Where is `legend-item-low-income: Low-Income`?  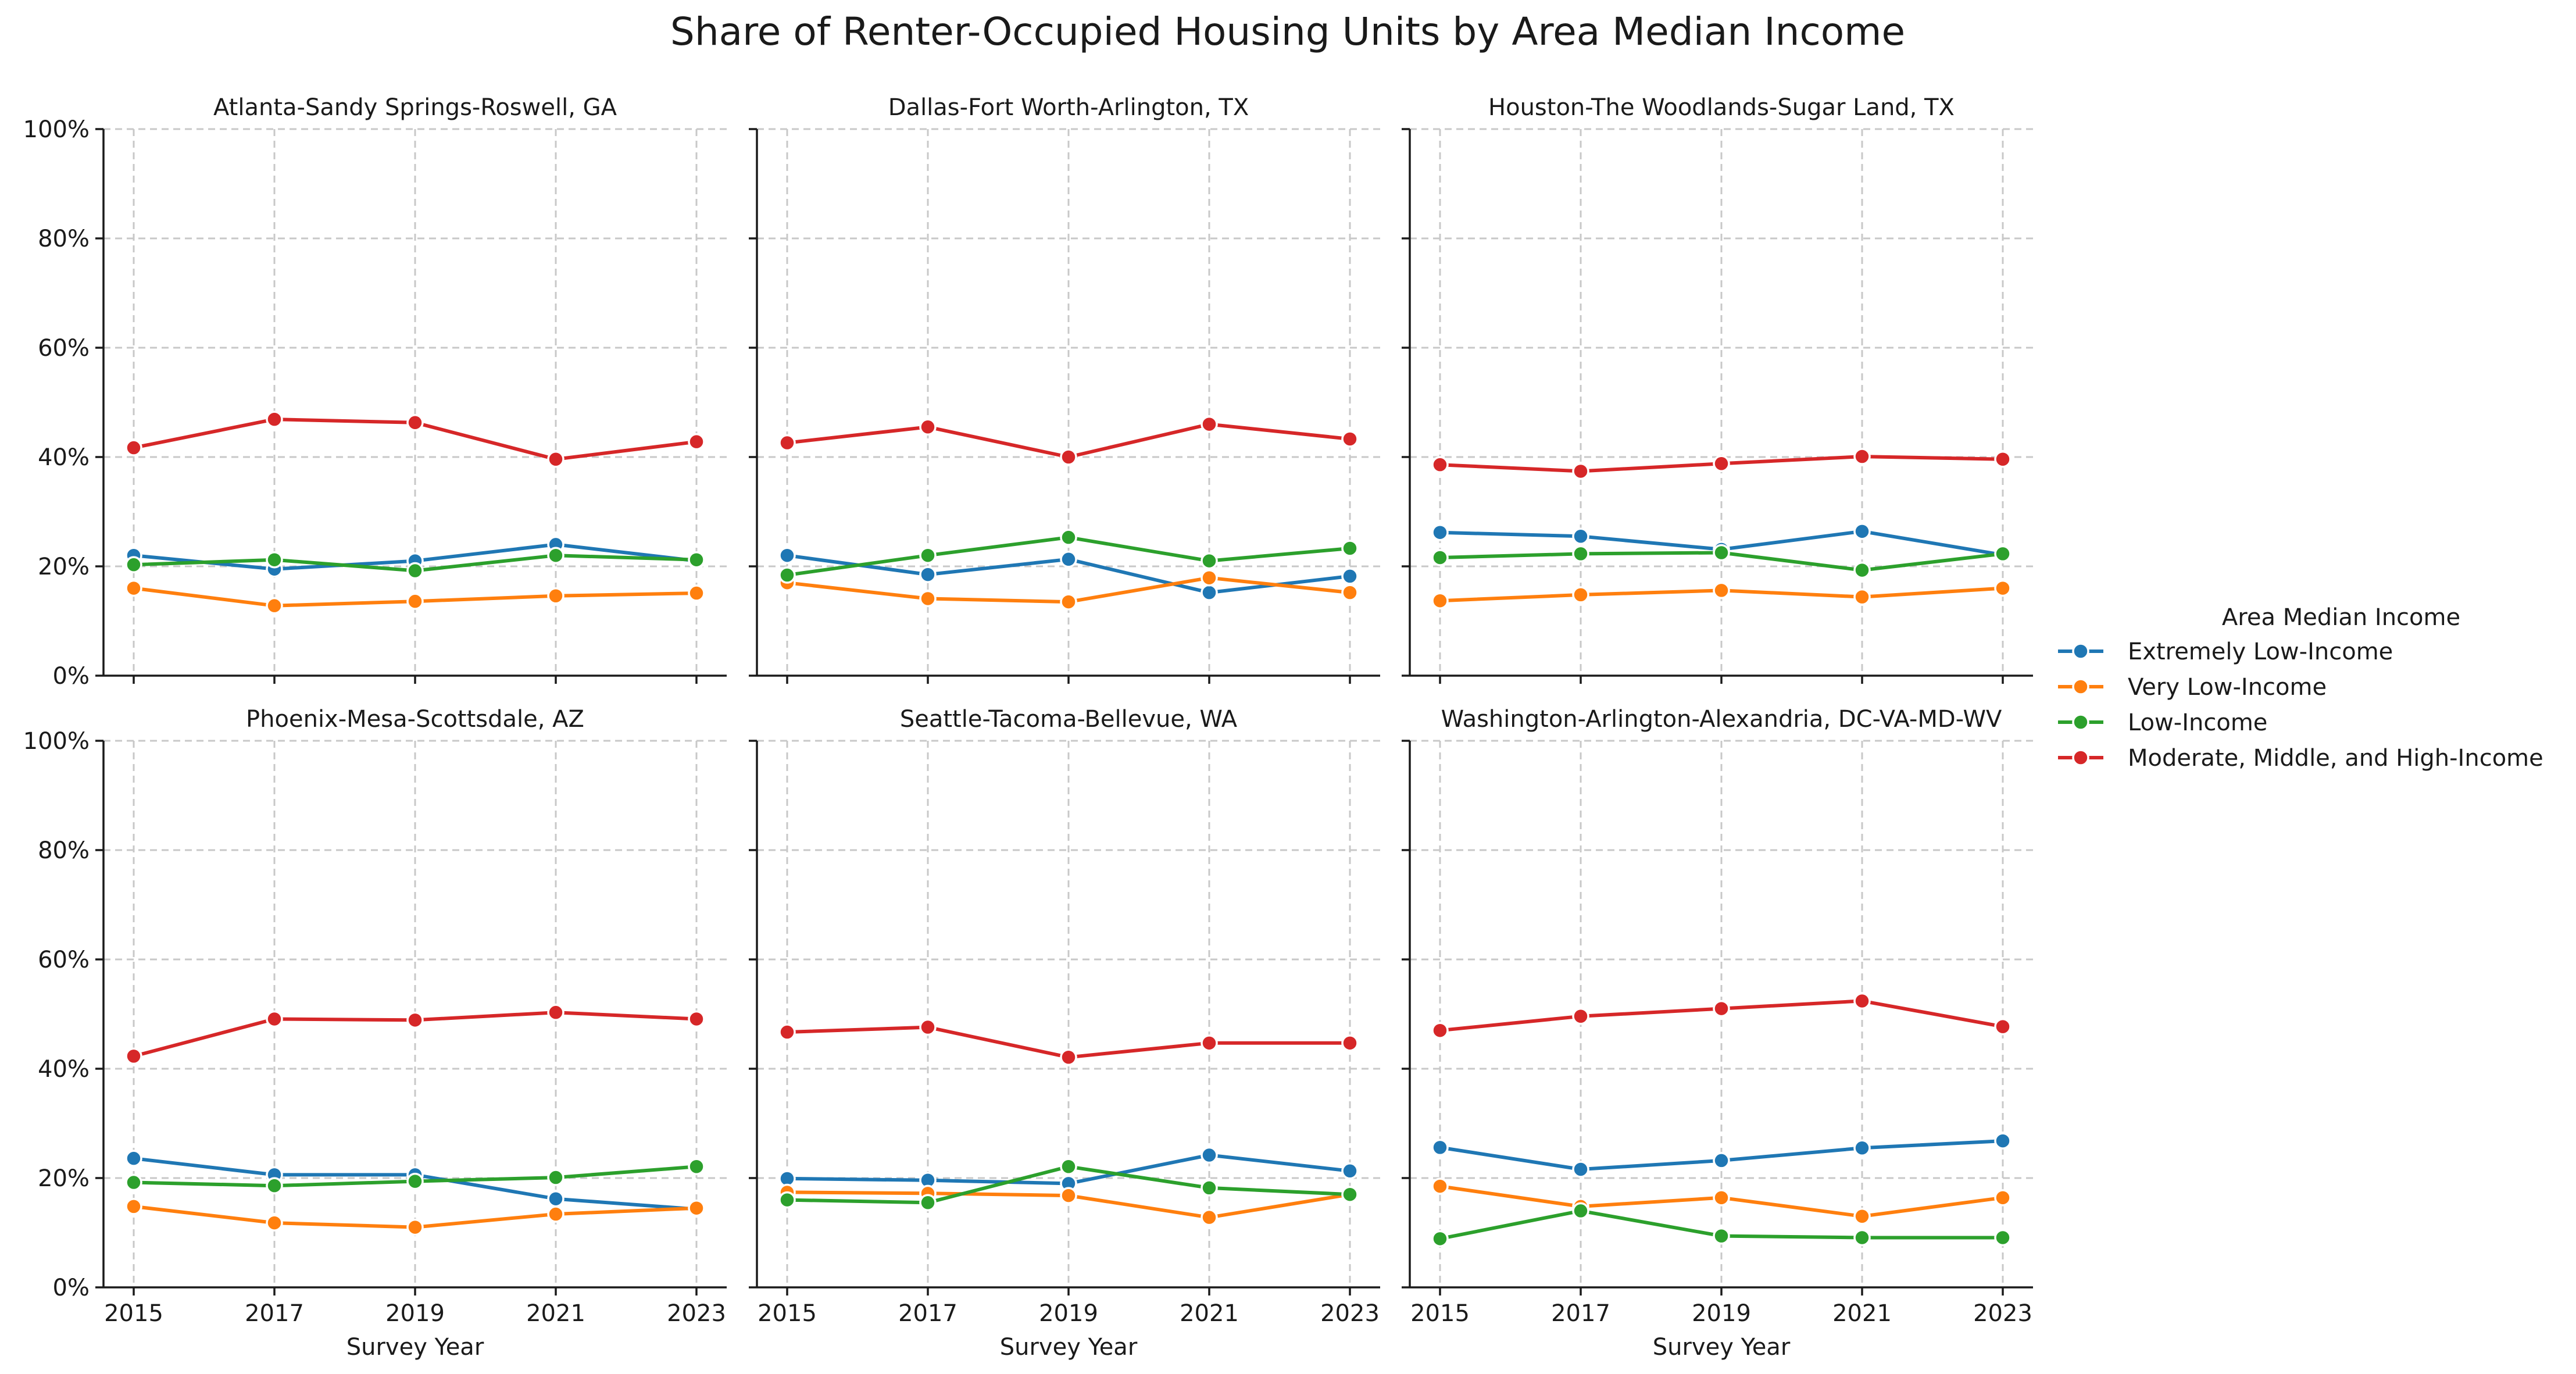
legend-item-low-income: Low-Income is located at coordinates (2162, 722).